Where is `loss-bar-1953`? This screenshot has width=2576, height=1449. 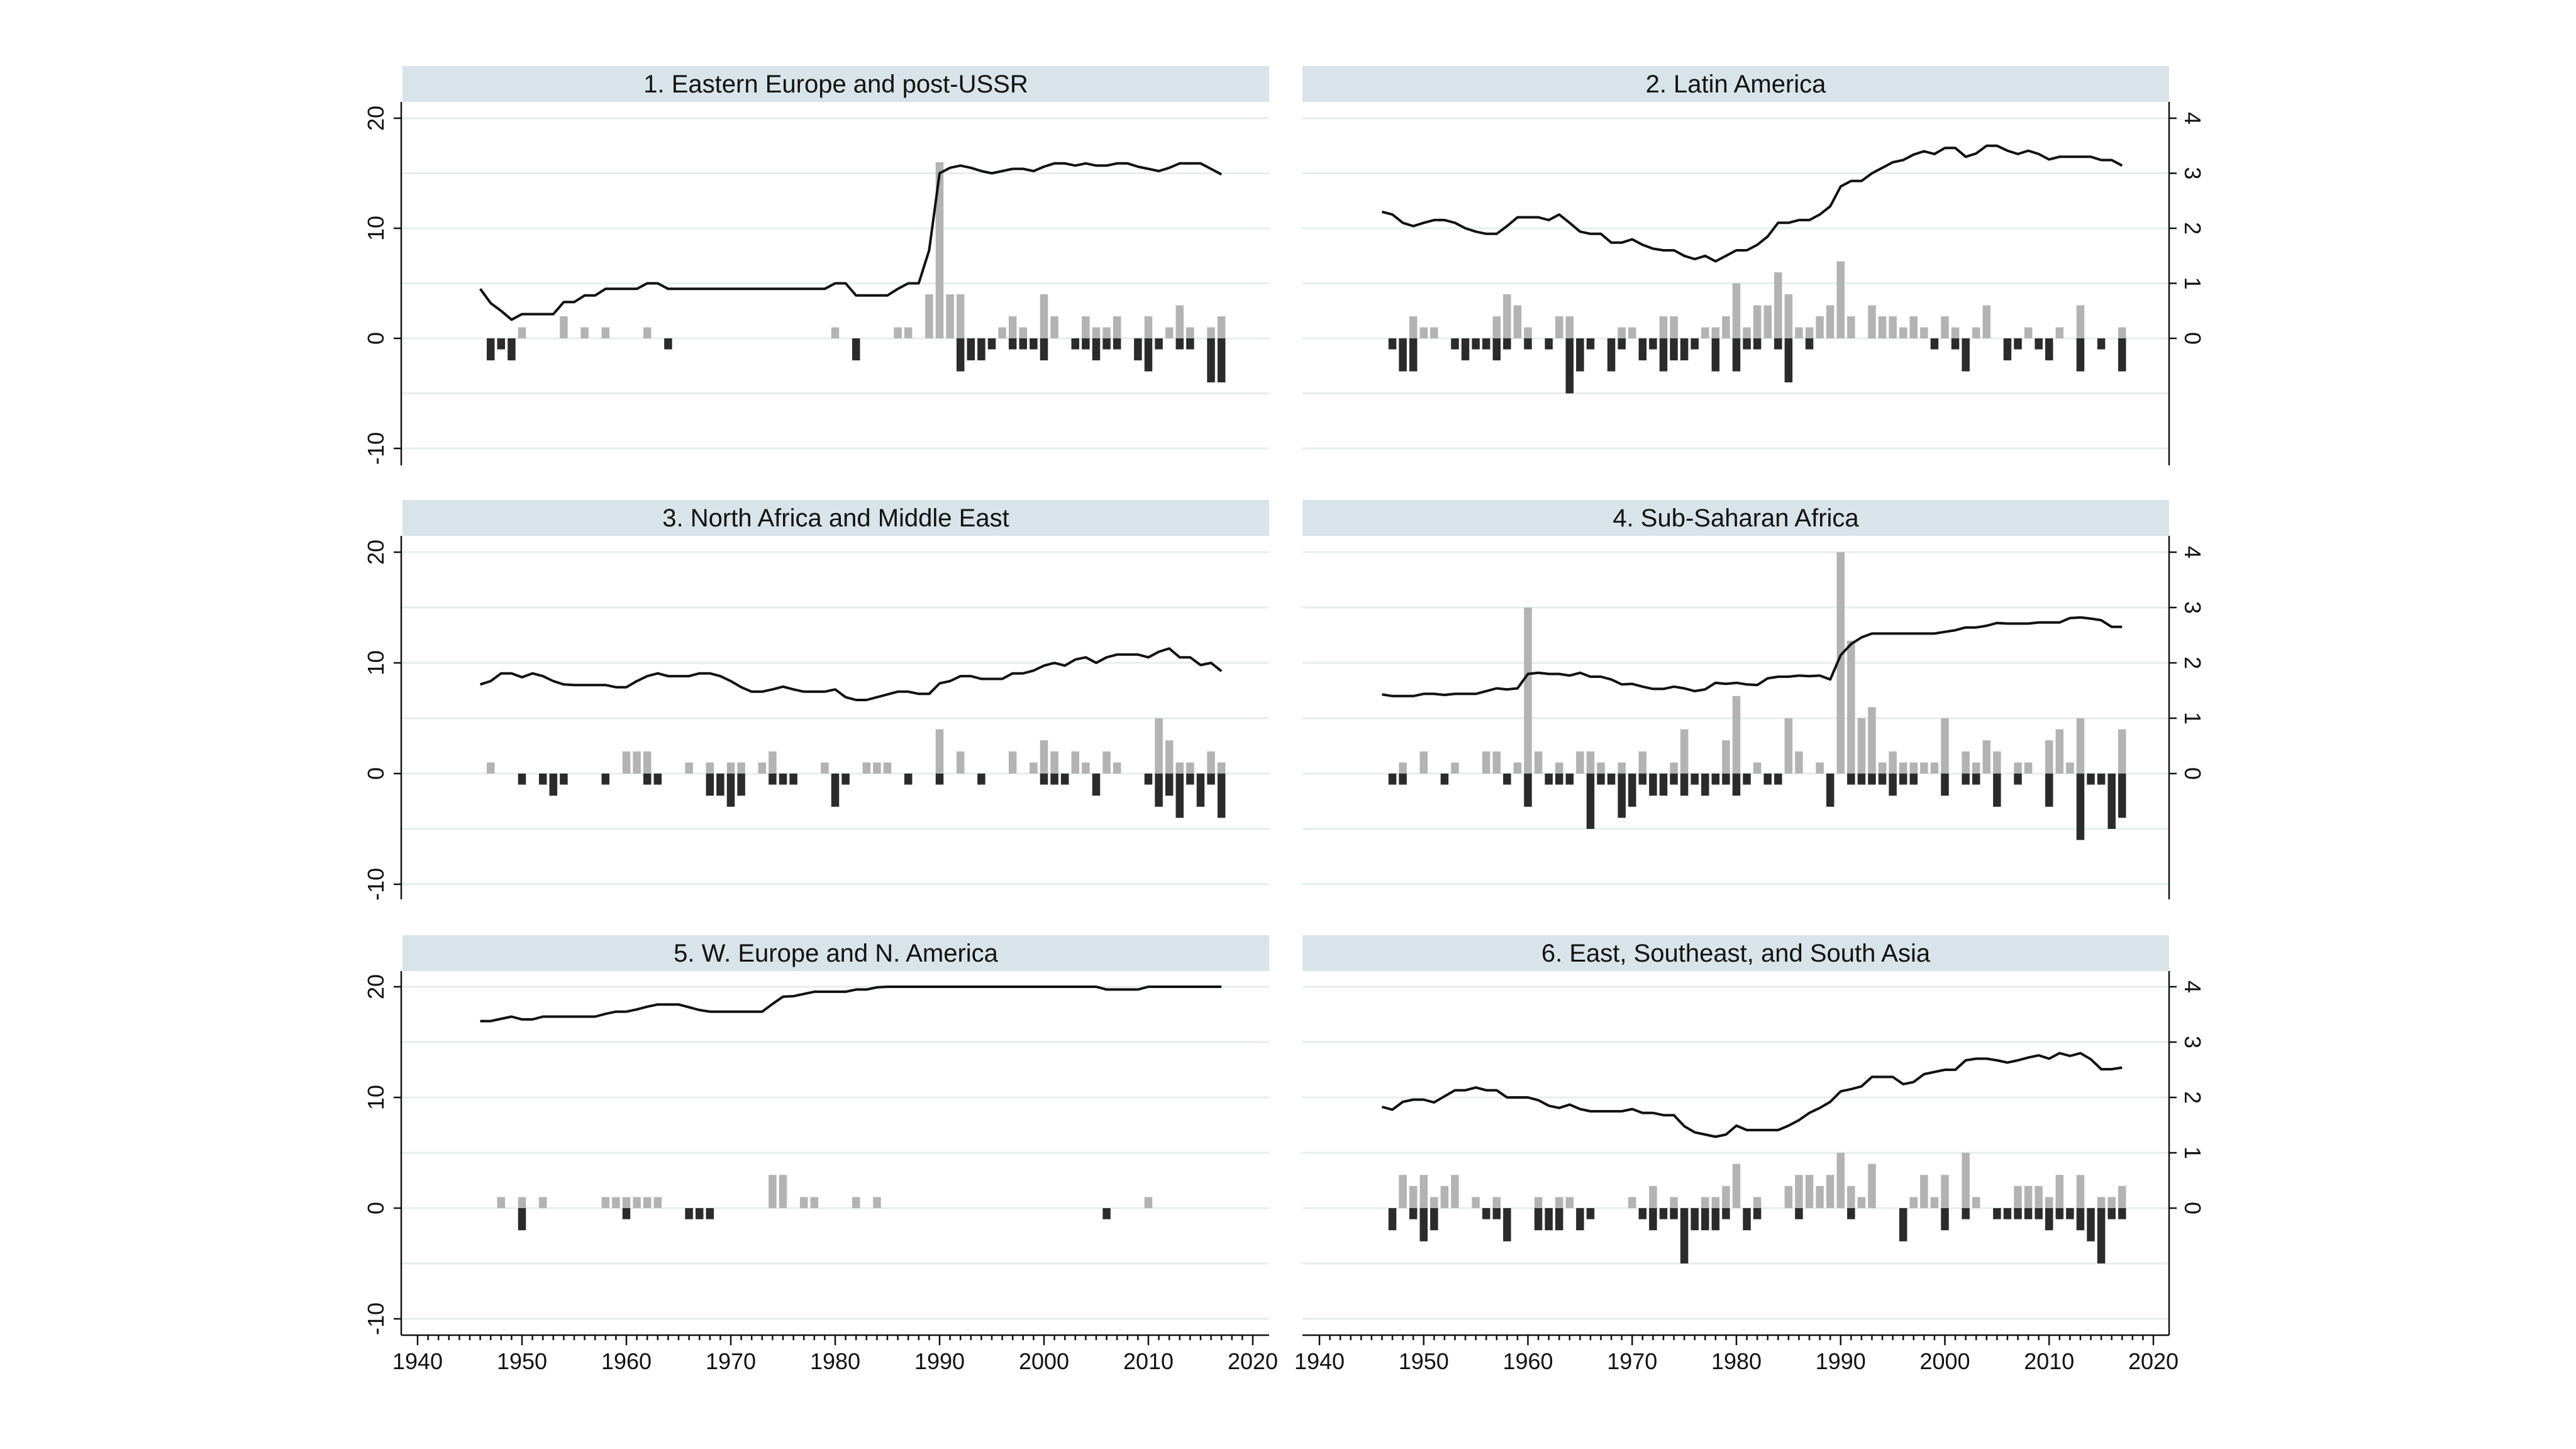 loss-bar-1953 is located at coordinates (553, 785).